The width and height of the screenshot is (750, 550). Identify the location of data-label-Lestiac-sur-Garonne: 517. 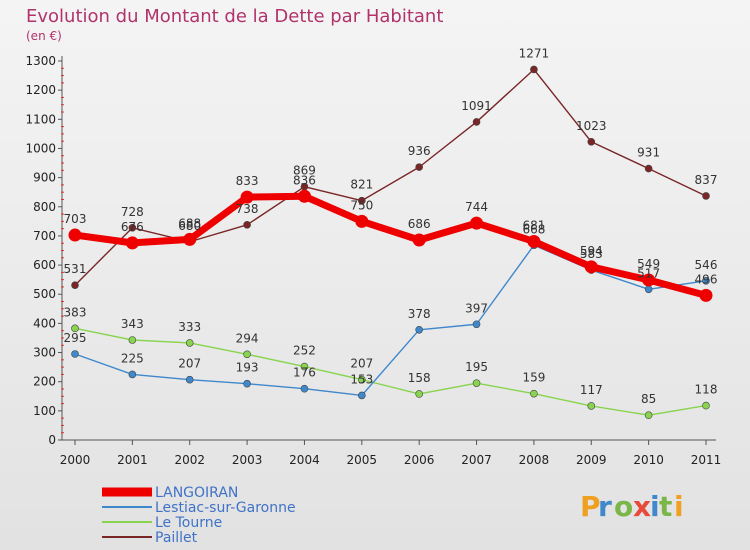
(648, 273).